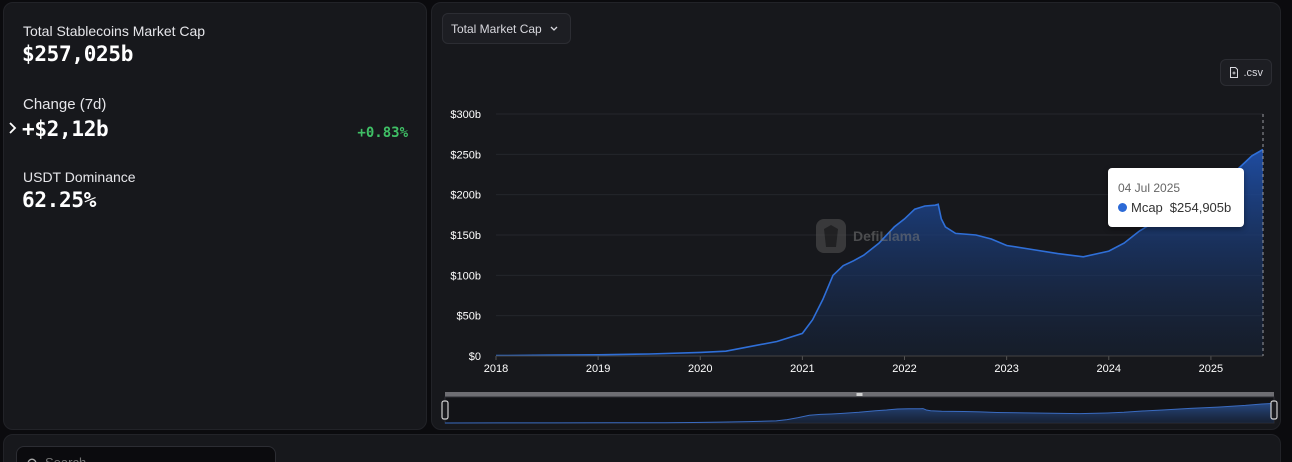 This screenshot has width=1292, height=462. Describe the element at coordinates (469, 317) in the screenshot. I see `y-tick-label: $50b` at that location.